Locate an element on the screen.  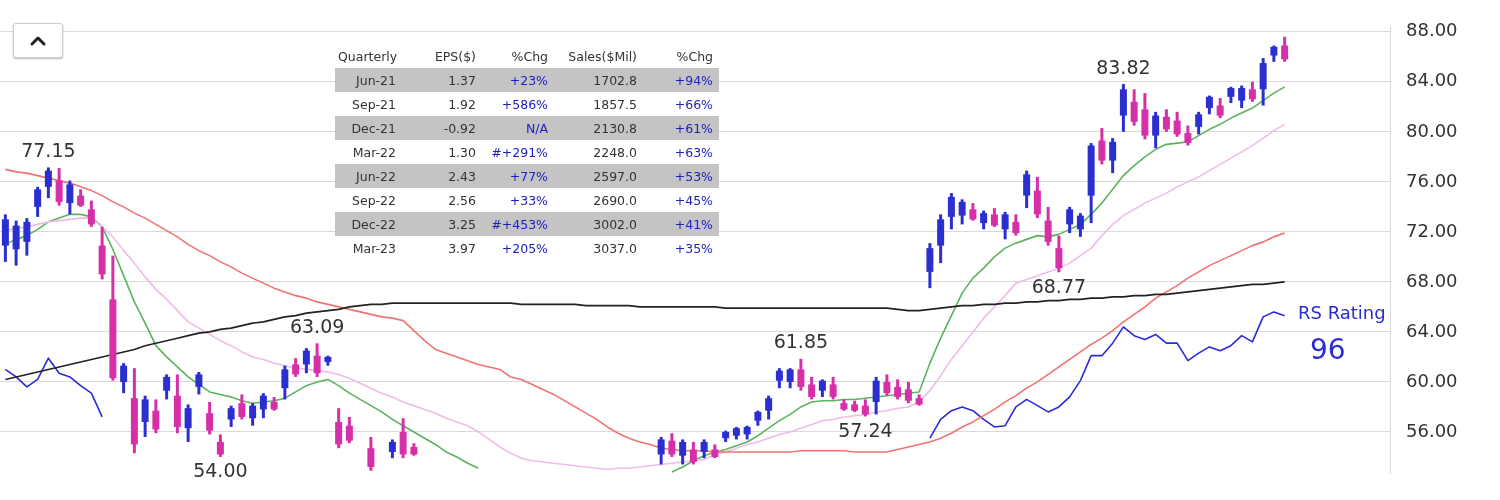
annotation: +35% is located at coordinates (693, 248).